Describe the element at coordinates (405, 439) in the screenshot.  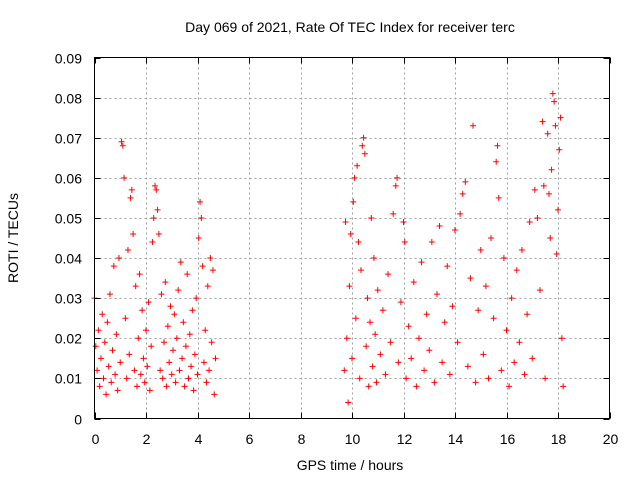
I see `x-tick-label: 12` at that location.